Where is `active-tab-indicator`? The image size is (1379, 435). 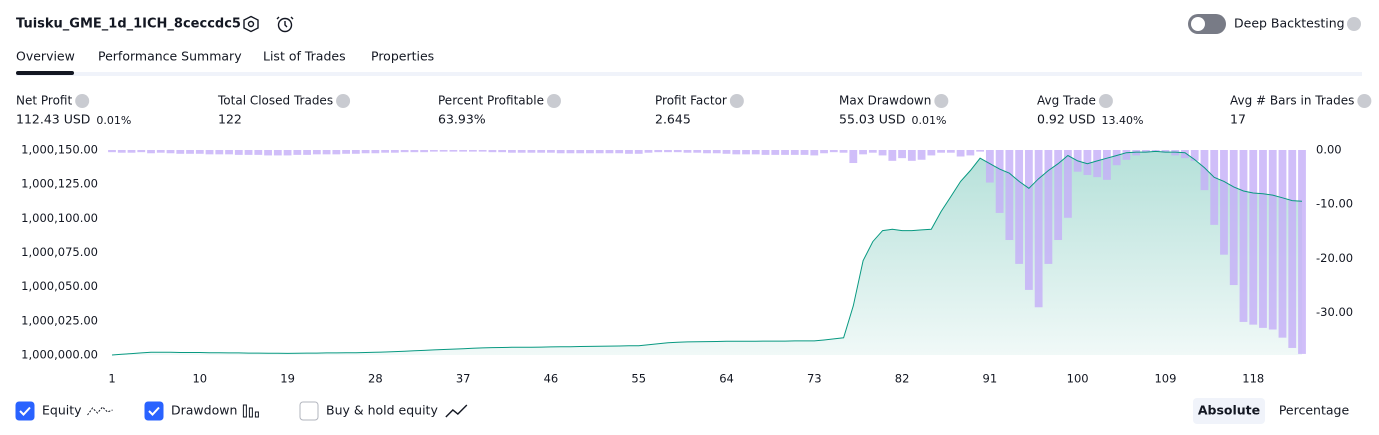 active-tab-indicator is located at coordinates (45, 73).